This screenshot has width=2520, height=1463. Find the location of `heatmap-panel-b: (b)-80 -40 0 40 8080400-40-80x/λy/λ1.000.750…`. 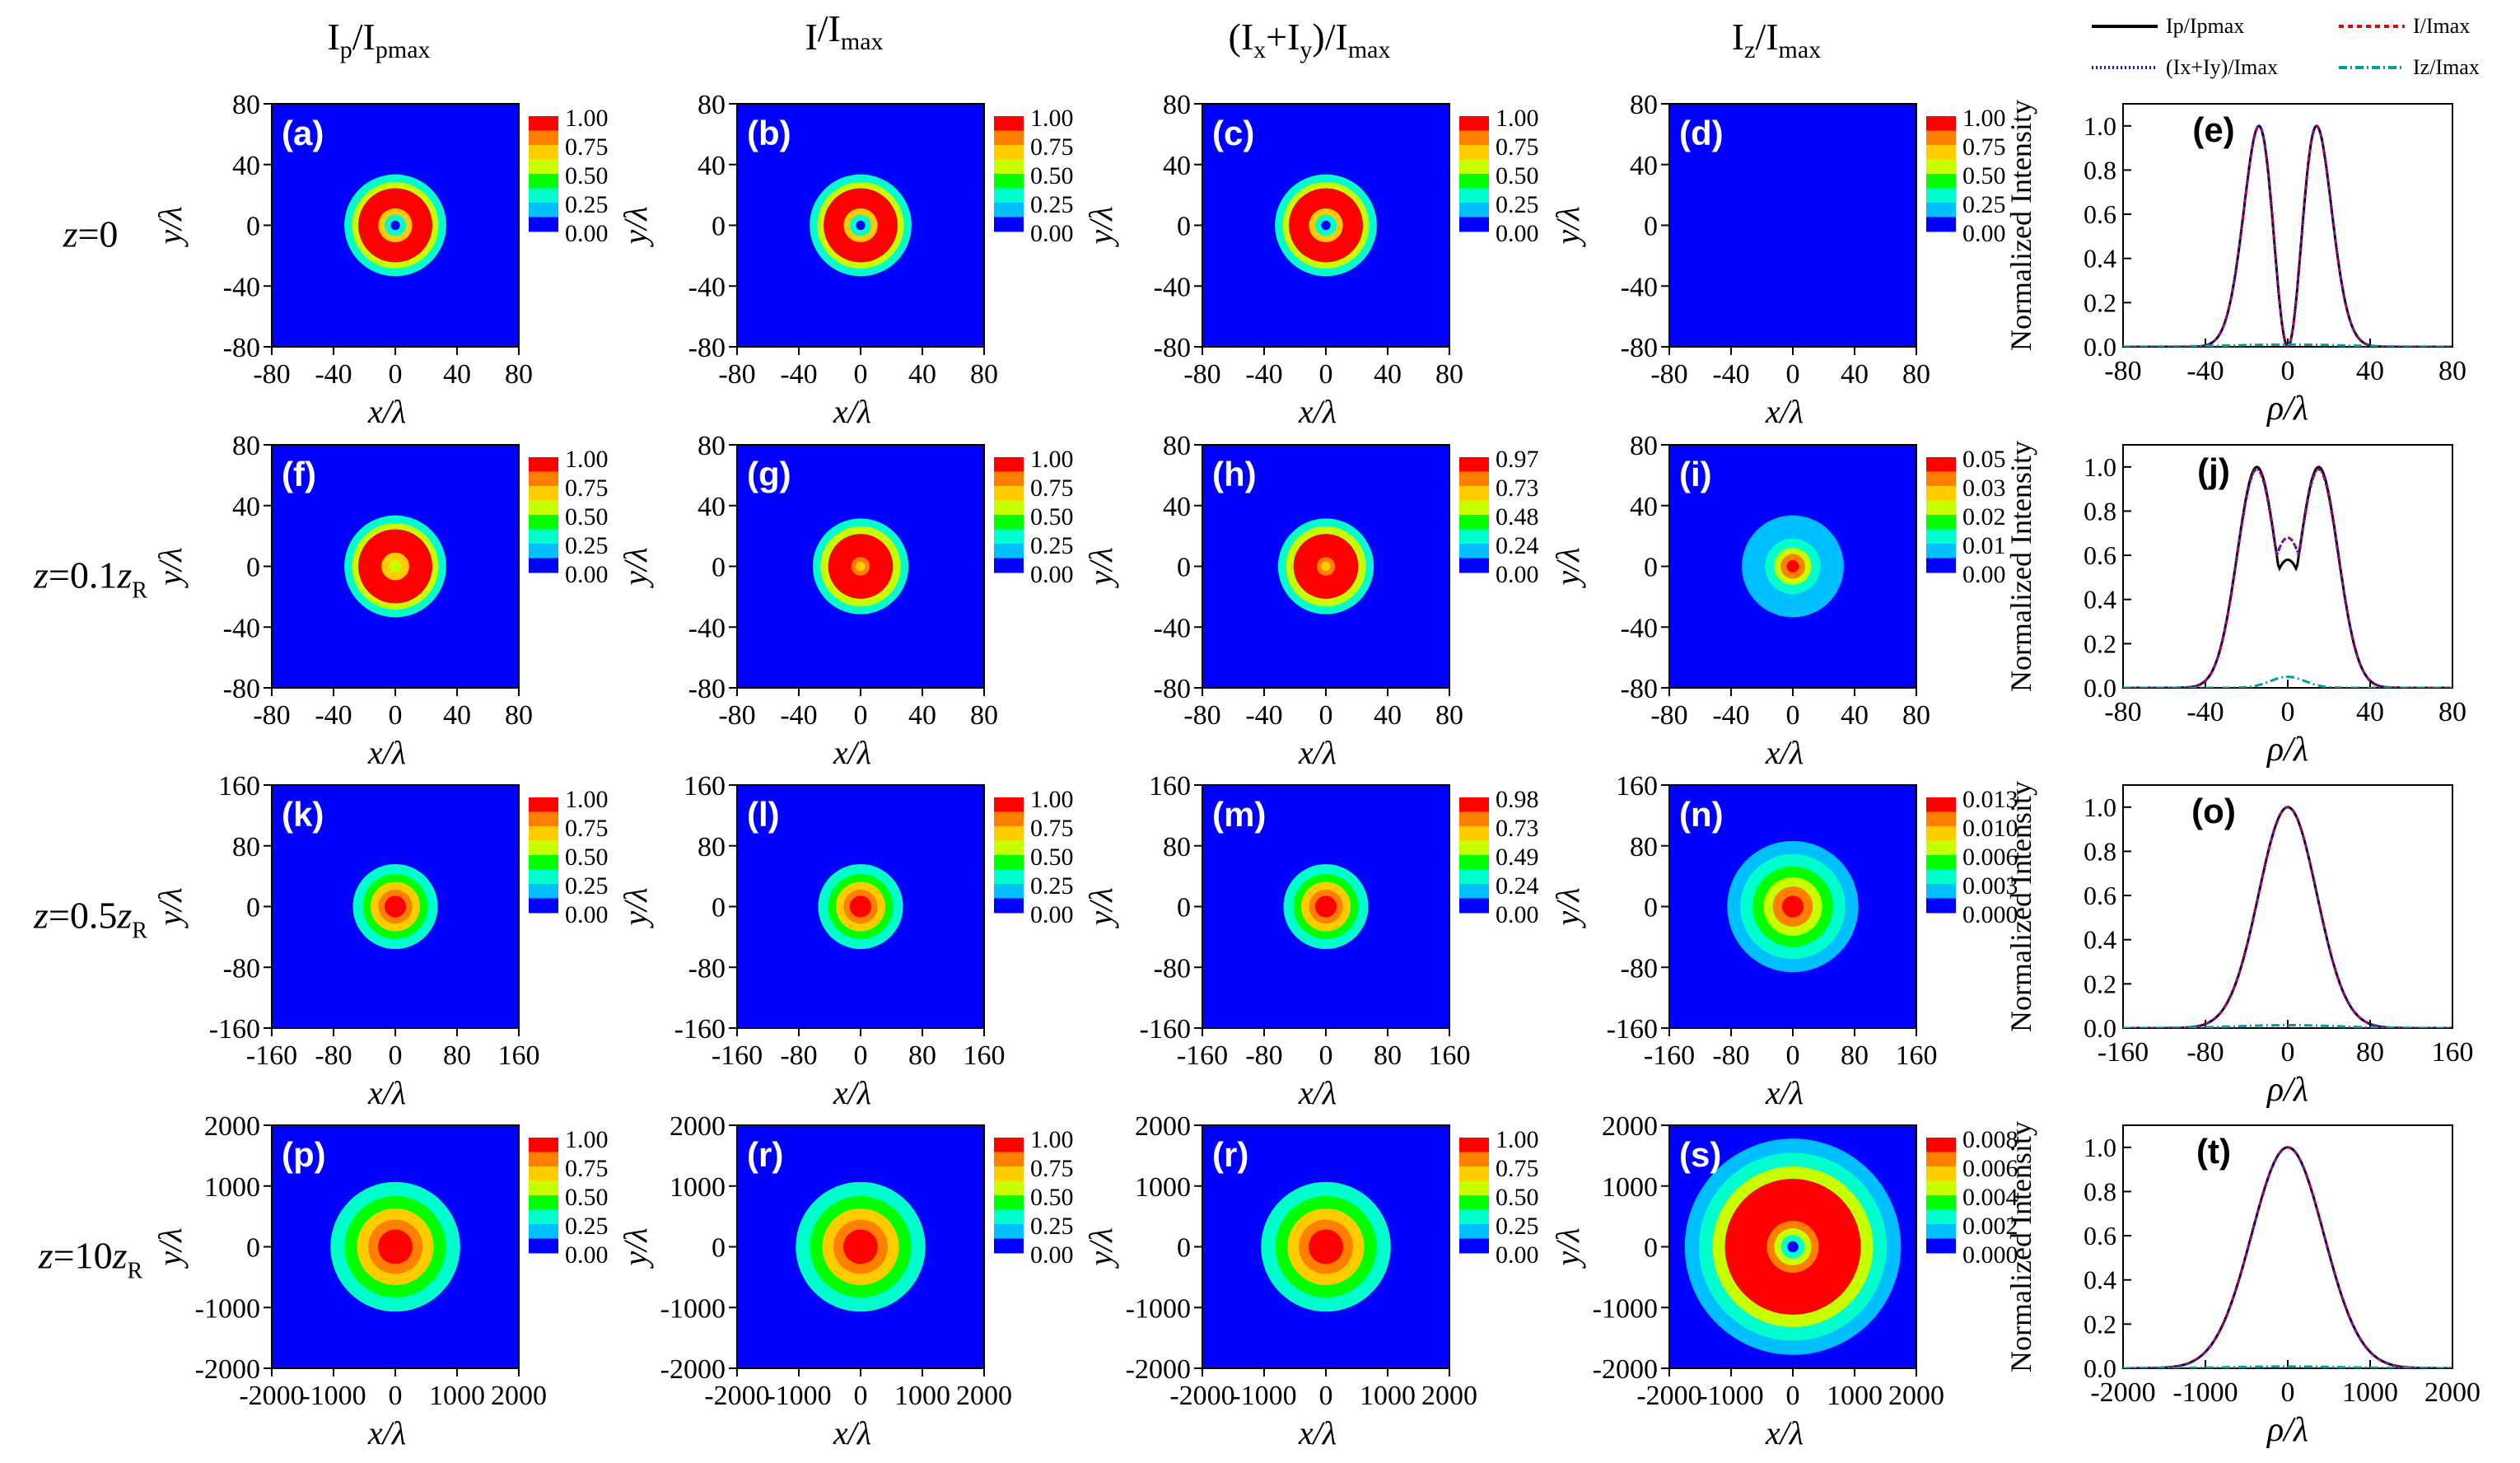

heatmap-panel-b: (b)-80 -40 0 40 8080400-40-80x/λy/λ1.000.750… is located at coordinates (845, 260).